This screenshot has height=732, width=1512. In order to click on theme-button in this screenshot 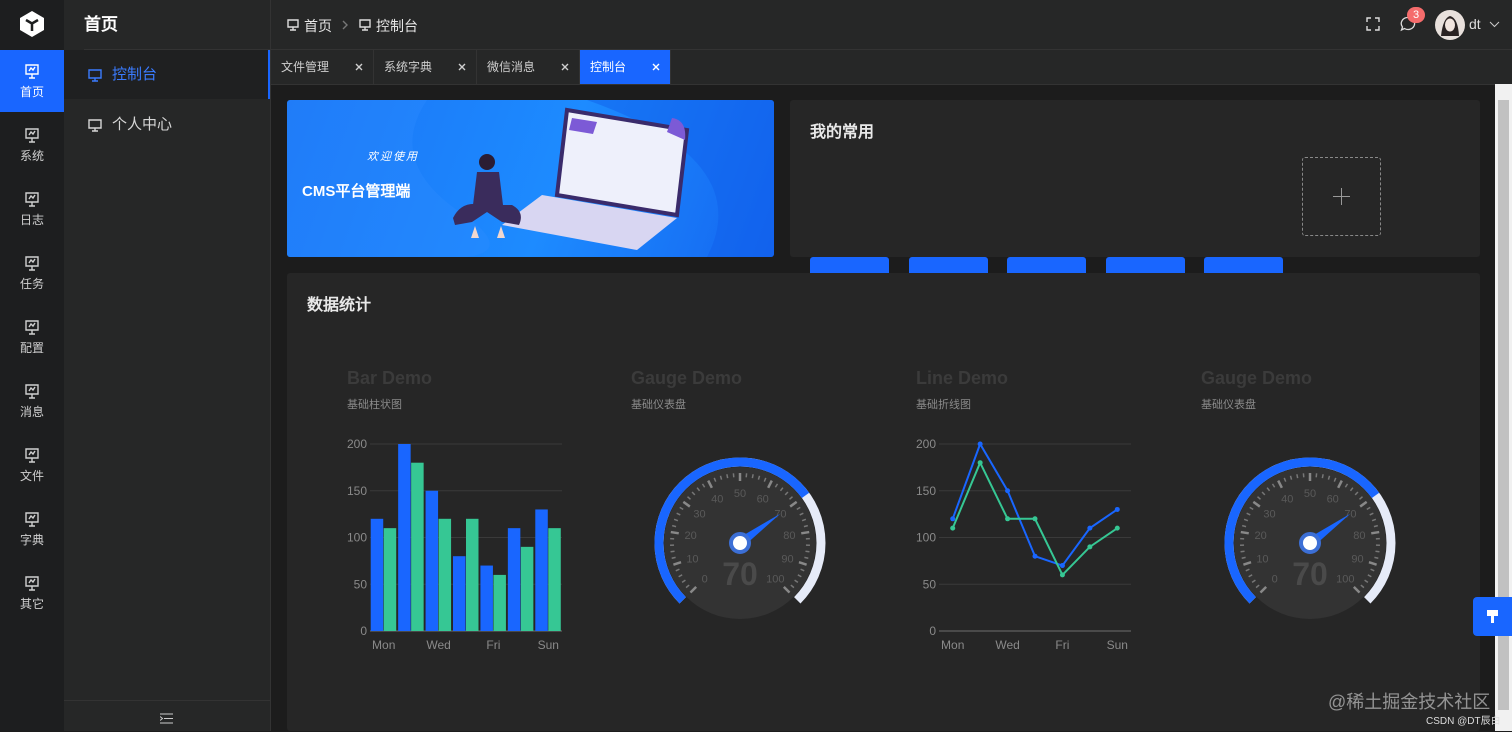, I will do `click(1492, 616)`.